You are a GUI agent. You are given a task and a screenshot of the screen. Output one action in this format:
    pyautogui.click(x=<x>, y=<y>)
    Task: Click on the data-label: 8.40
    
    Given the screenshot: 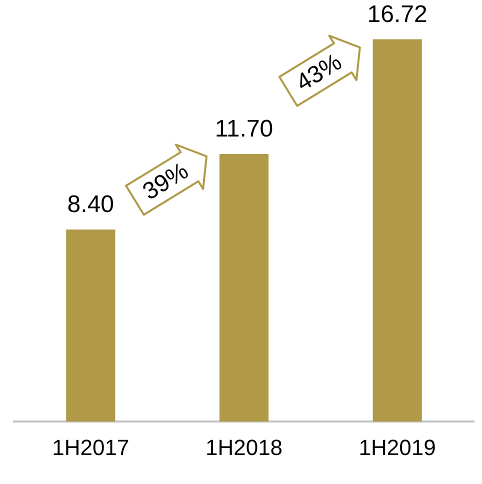 What is the action you would take?
    pyautogui.click(x=90, y=204)
    